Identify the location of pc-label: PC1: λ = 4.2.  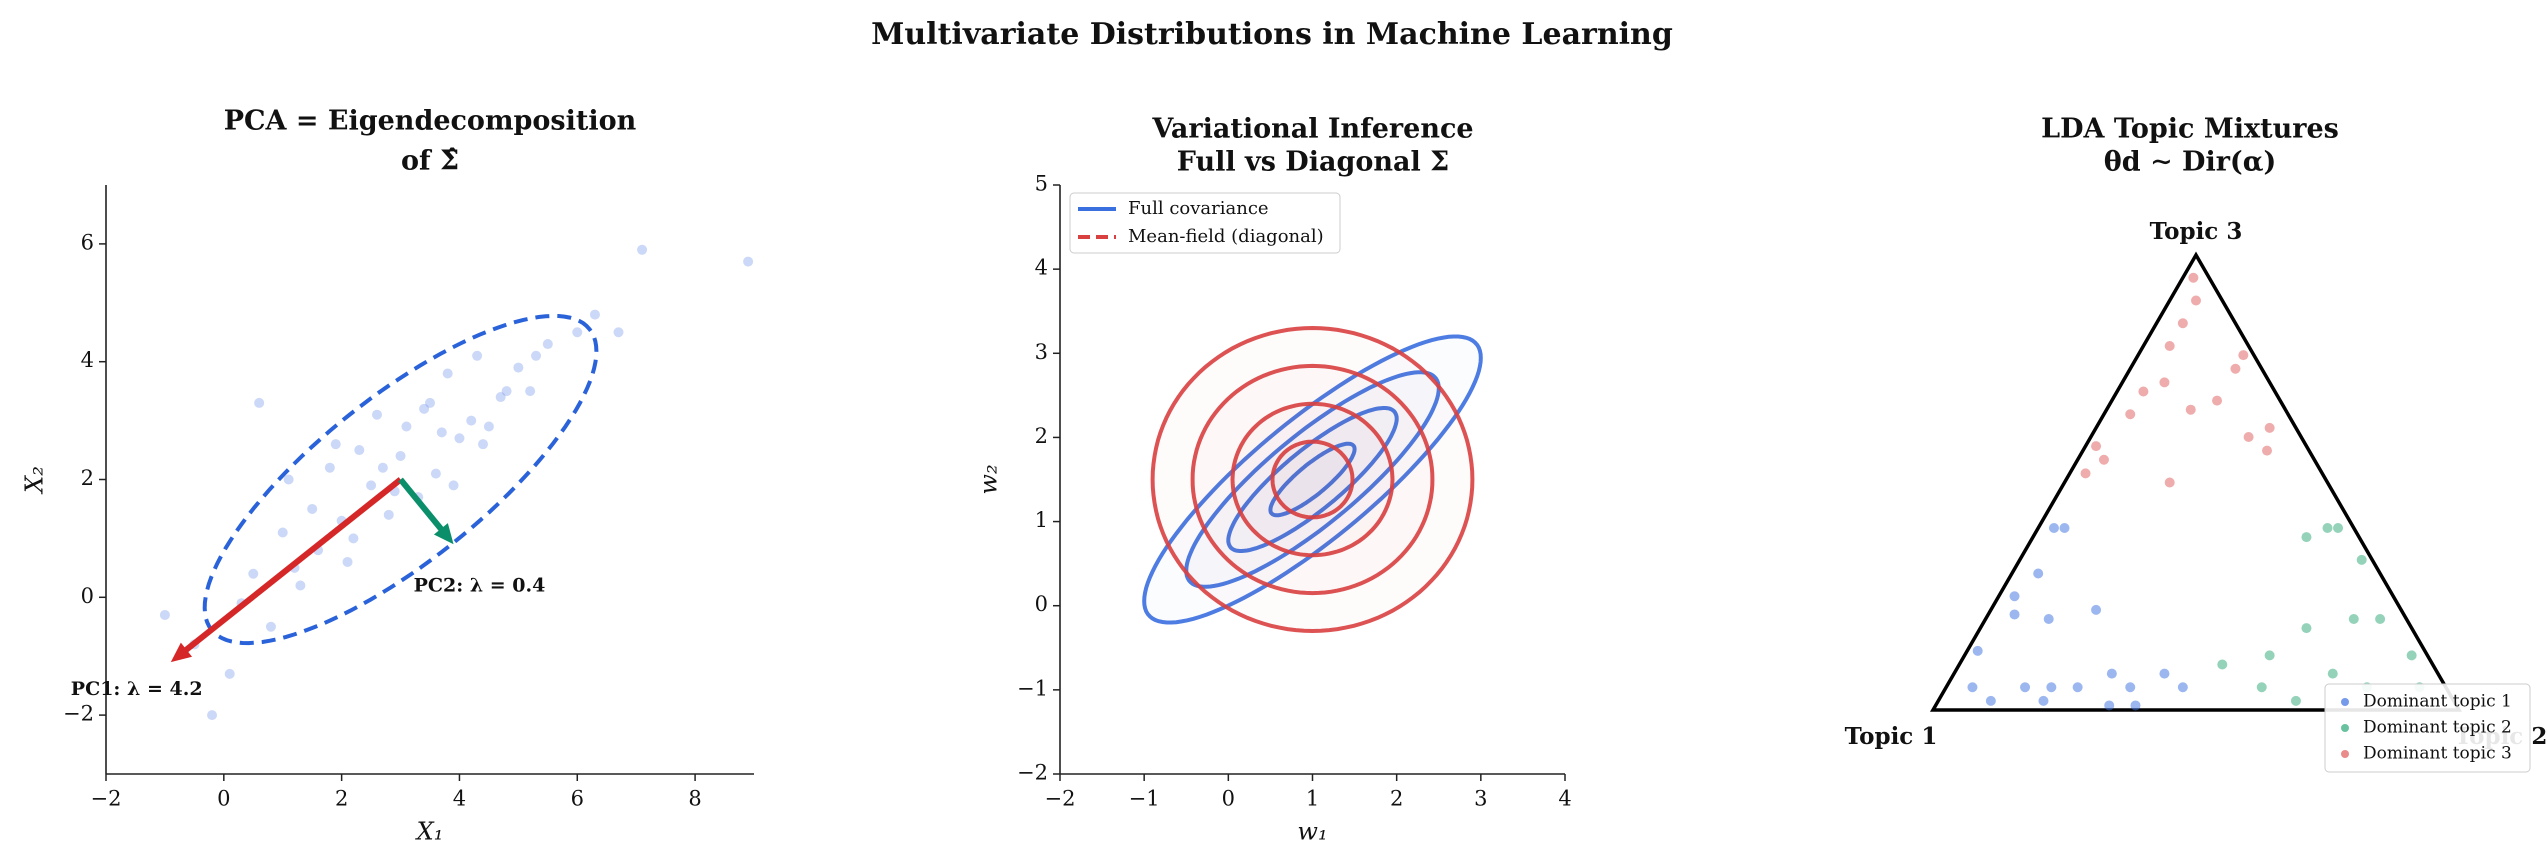
(137, 689).